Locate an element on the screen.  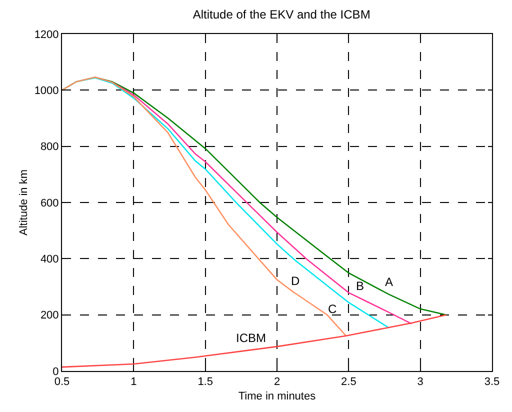
annotation: B is located at coordinates (360, 286).